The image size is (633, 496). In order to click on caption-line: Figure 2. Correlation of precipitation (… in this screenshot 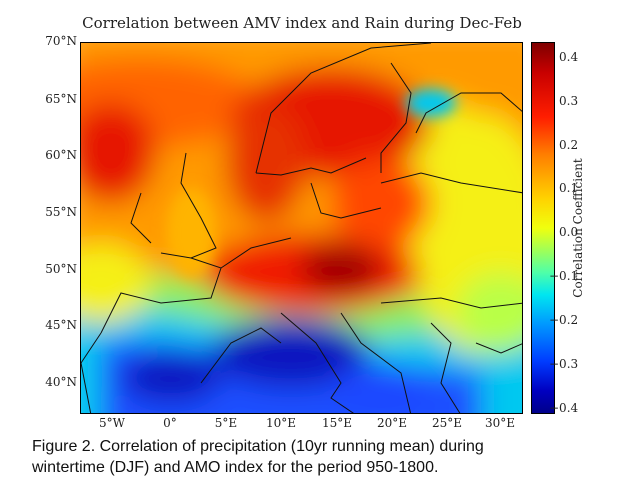, I will do `click(258, 446)`.